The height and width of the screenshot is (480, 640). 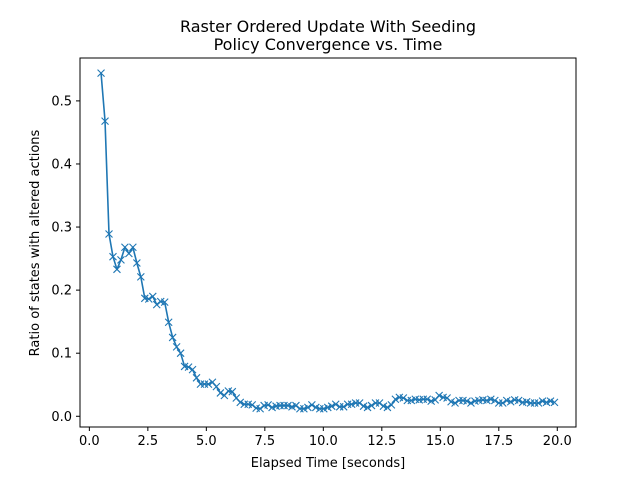 What do you see at coordinates (328, 26) in the screenshot?
I see `chart-title: Raster Ordered Update With Seeding` at bounding box center [328, 26].